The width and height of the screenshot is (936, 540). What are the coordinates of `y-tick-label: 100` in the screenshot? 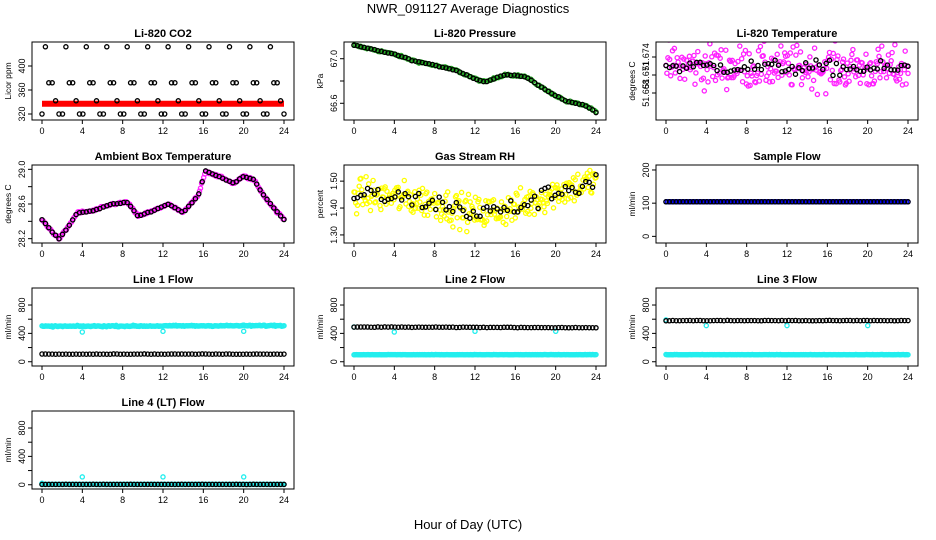 It's located at (646, 203).